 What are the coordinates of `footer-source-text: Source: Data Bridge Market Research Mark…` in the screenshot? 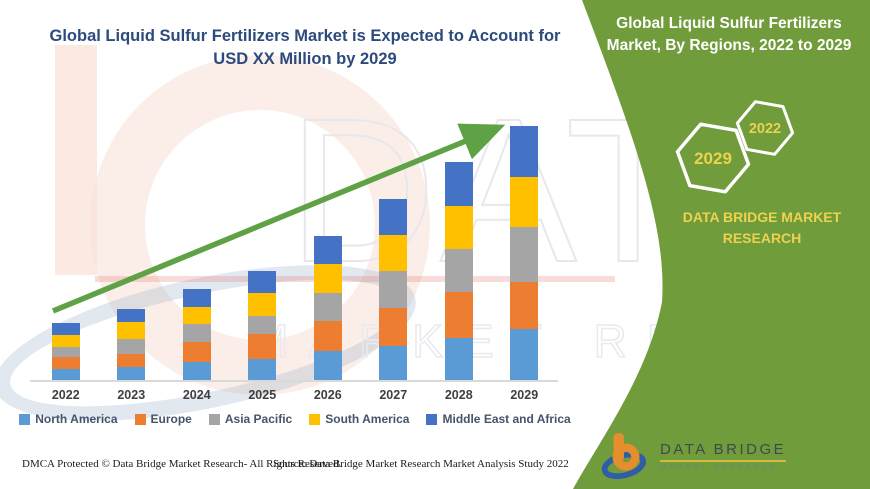 It's located at (421, 464).